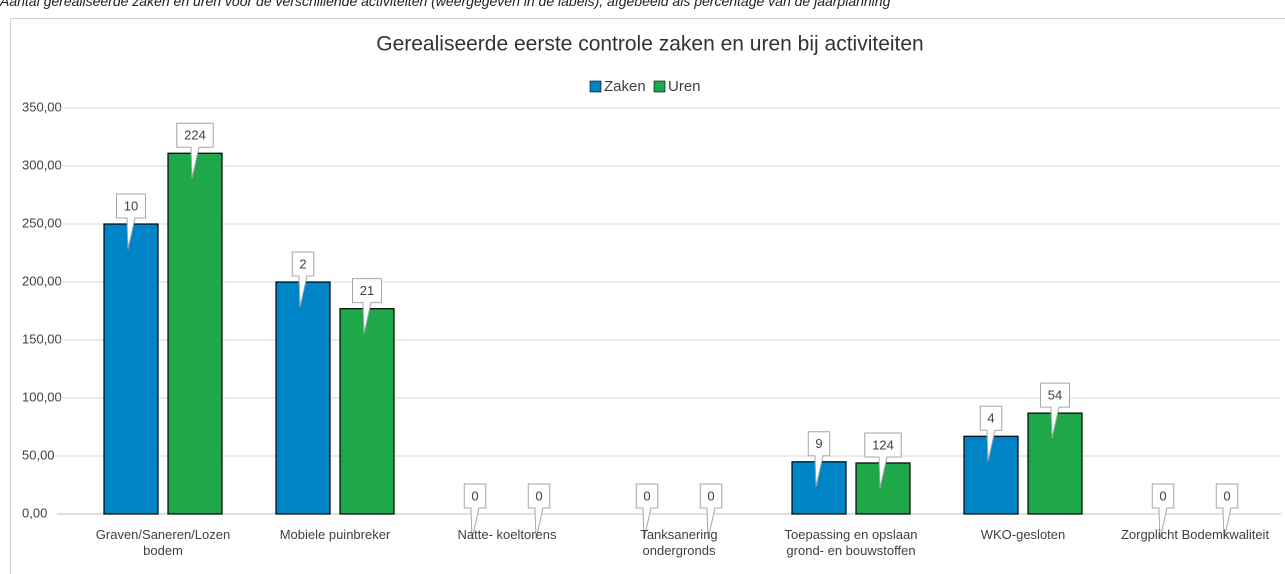 The height and width of the screenshot is (574, 1285). Describe the element at coordinates (42, 396) in the screenshot. I see `y-tick-label: 100,00` at that location.